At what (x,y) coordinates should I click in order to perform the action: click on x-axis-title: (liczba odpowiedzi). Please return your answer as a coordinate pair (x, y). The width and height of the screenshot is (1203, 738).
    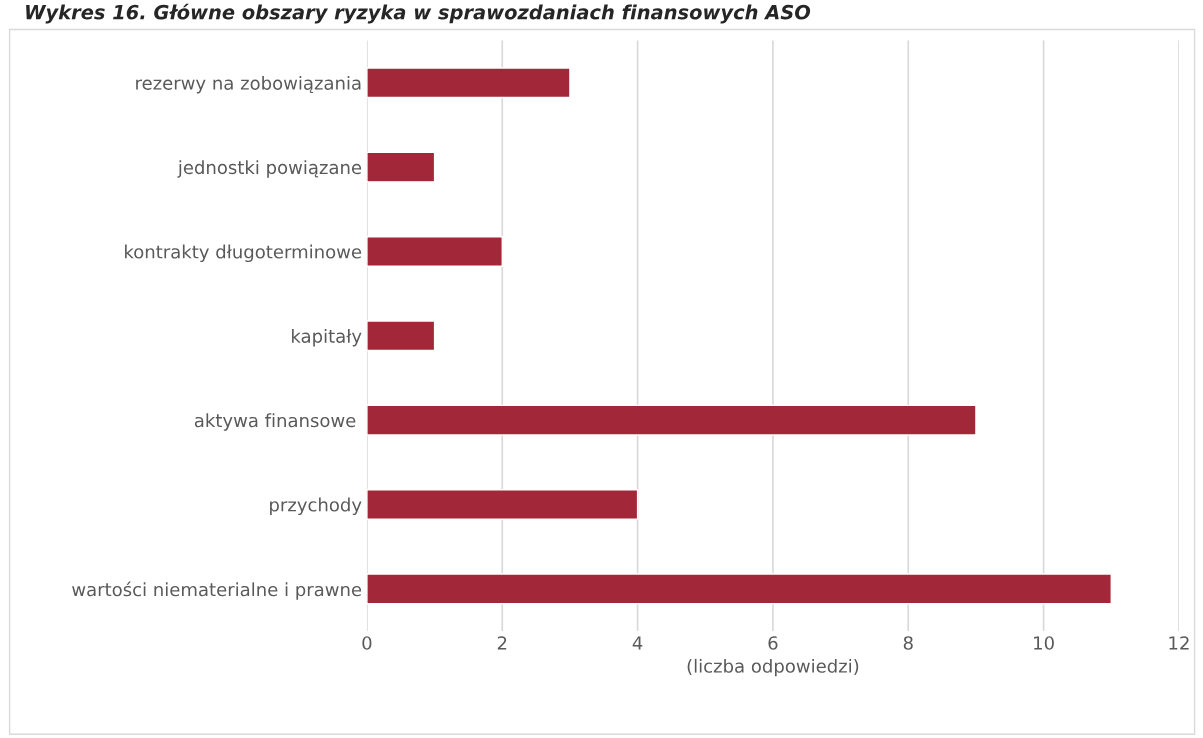
    Looking at the image, I should click on (773, 667).